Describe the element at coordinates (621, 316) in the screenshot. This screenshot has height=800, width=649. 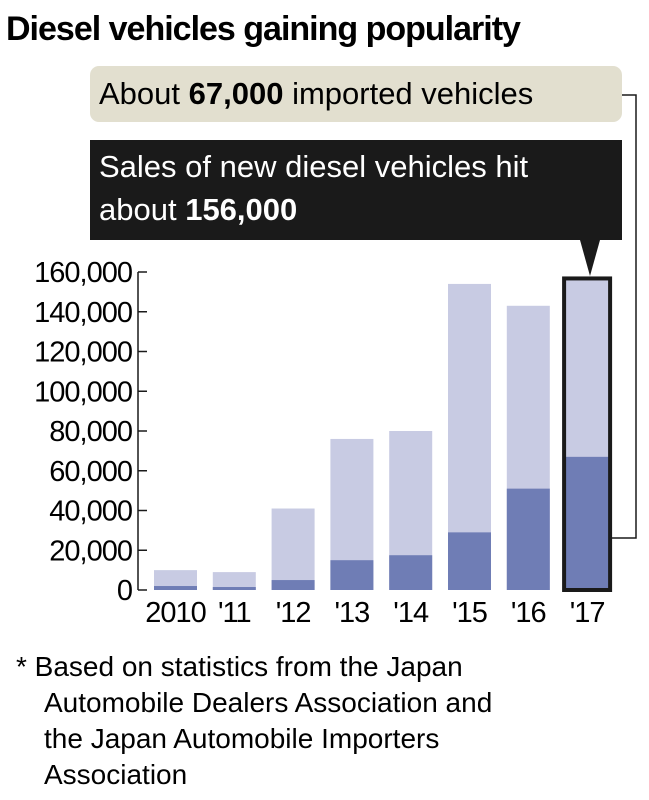
I see `imported-leader-line` at that location.